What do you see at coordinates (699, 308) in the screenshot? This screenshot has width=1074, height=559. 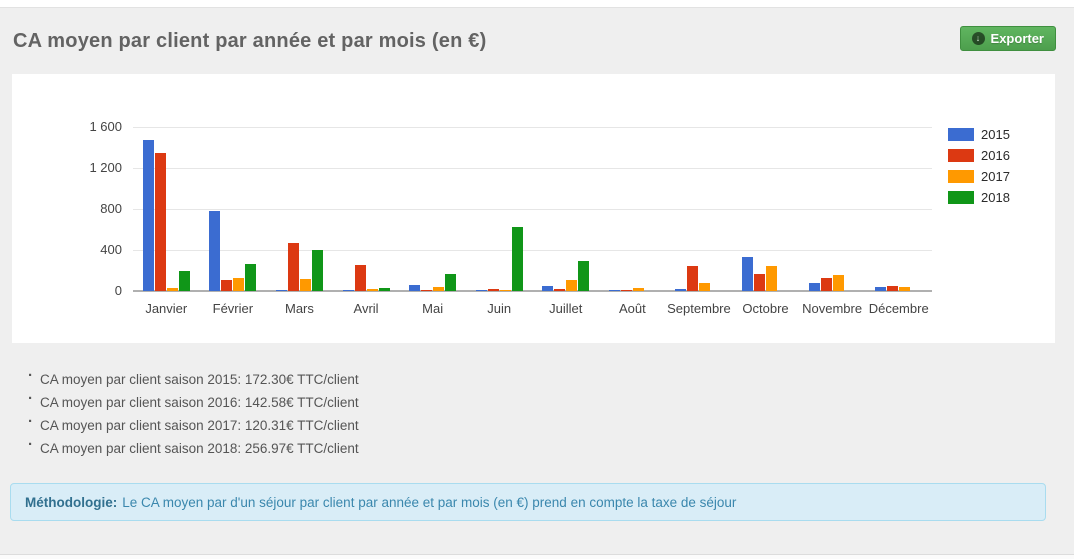 I see `x-tick-label: Septembre` at bounding box center [699, 308].